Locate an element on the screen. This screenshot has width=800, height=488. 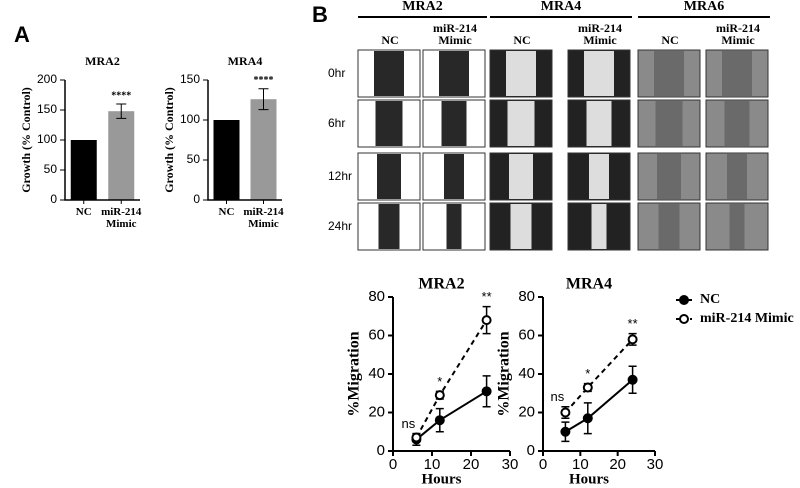
timepoint-label: 12hr is located at coordinates (340, 176).